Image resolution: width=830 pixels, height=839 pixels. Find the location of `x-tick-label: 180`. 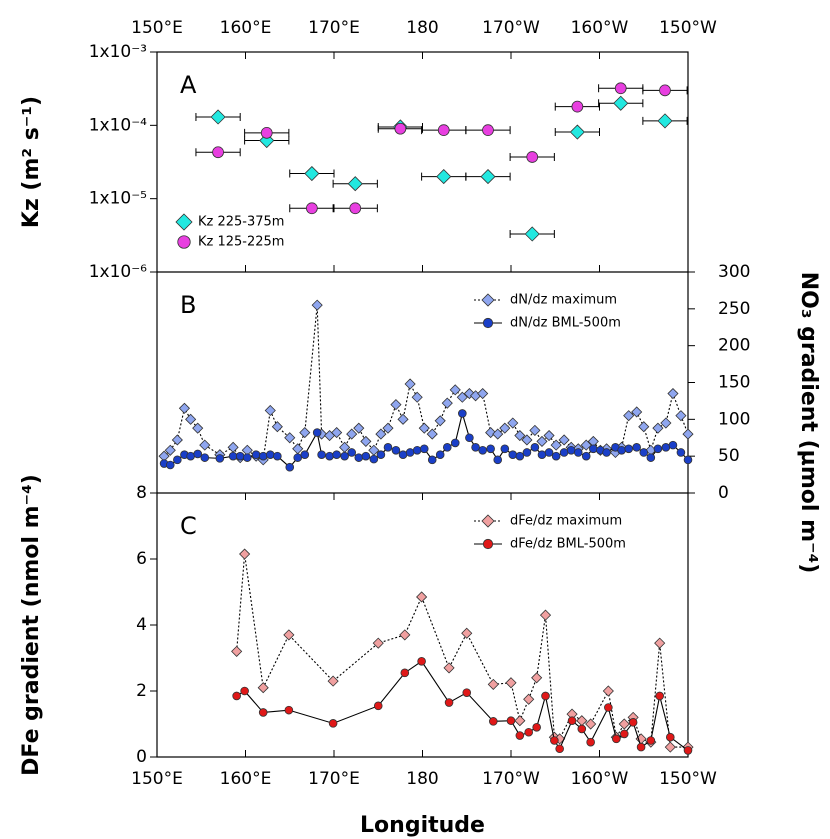

x-tick-label: 180 is located at coordinates (422, 779).